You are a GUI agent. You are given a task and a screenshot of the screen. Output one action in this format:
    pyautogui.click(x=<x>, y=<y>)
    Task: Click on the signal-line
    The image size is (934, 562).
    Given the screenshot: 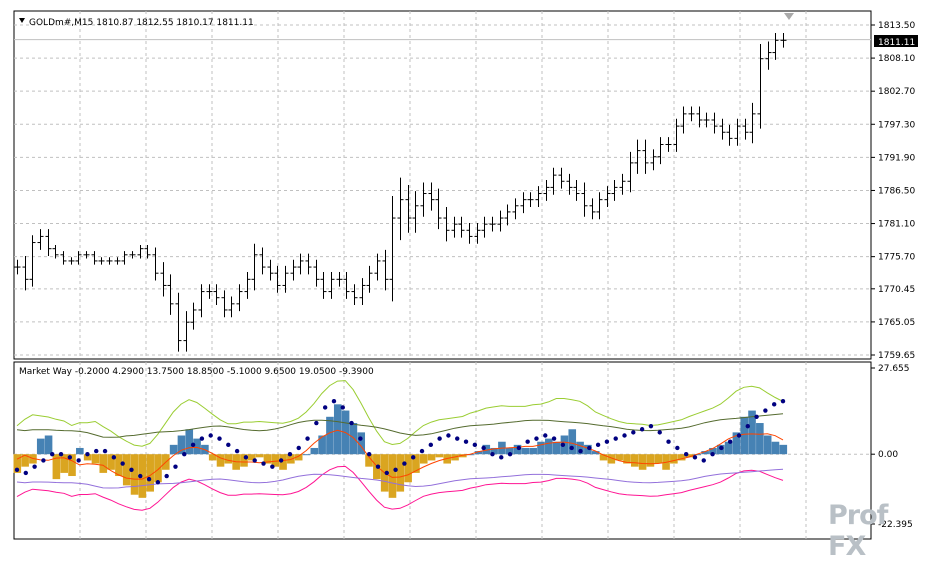 What is the action you would take?
    pyautogui.click(x=400, y=454)
    